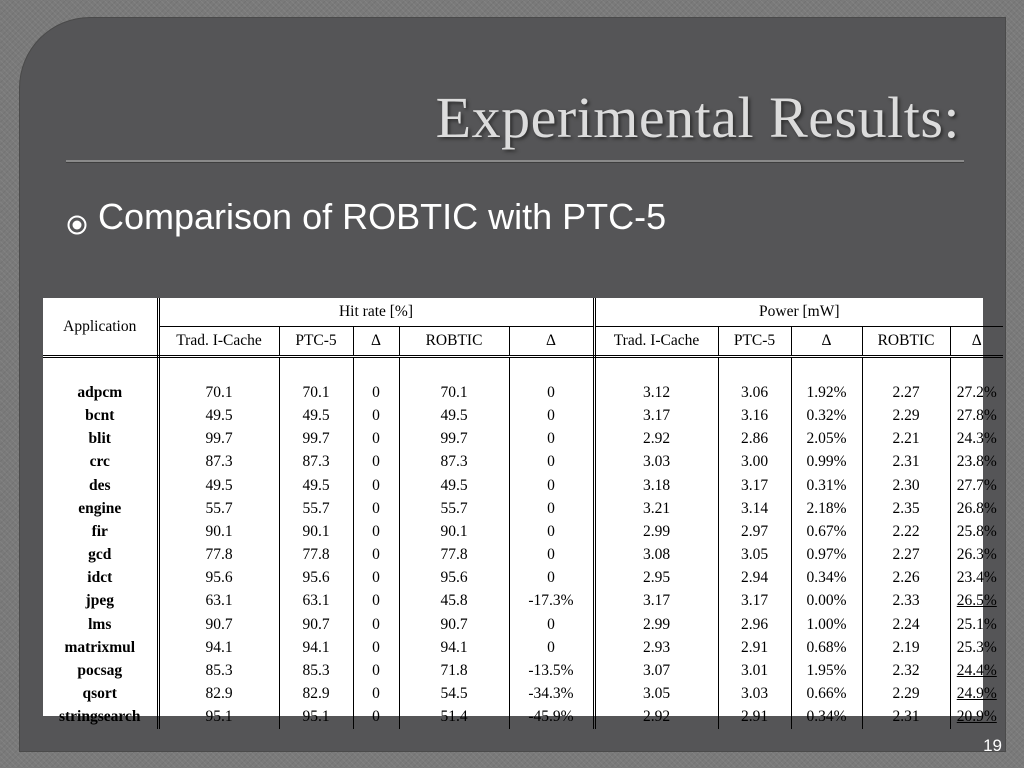  I want to click on table-cell: 51.4, so click(454, 717).